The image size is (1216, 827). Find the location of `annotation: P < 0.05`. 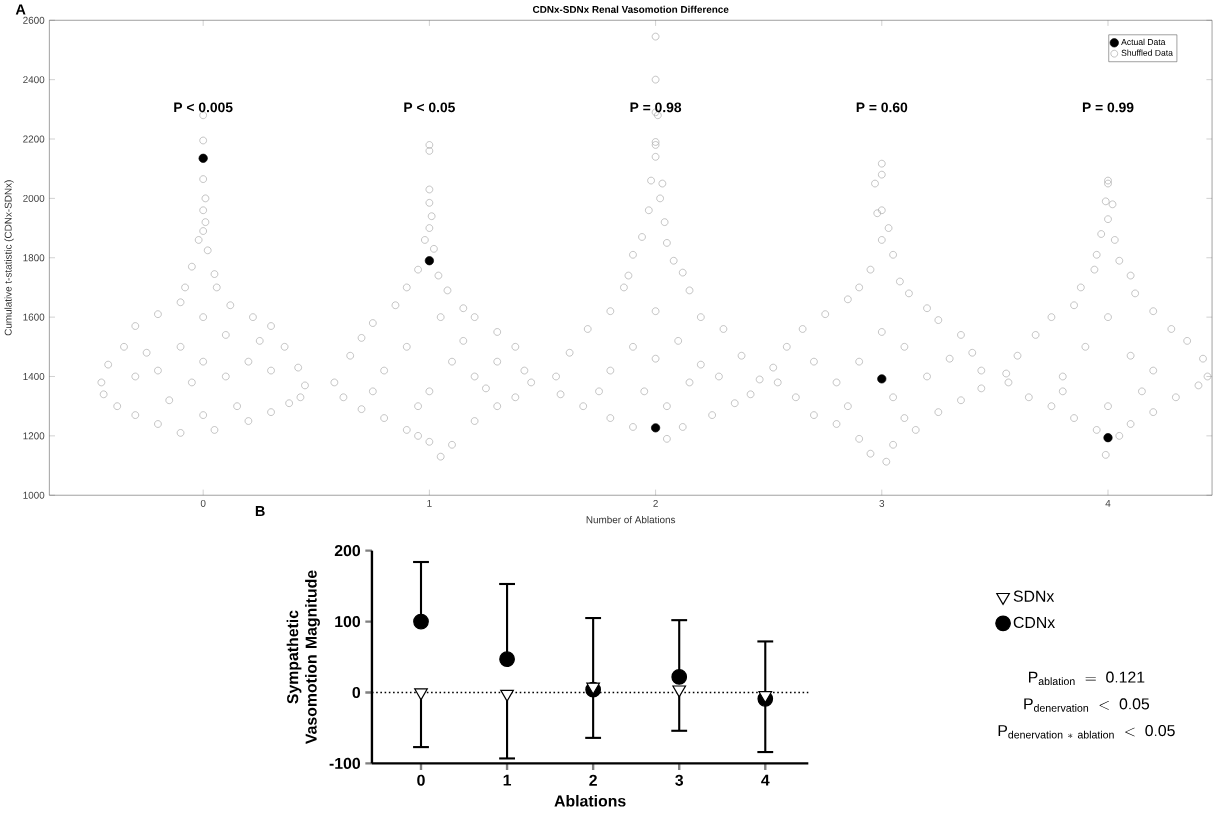

annotation: P < 0.05 is located at coordinates (429, 107).